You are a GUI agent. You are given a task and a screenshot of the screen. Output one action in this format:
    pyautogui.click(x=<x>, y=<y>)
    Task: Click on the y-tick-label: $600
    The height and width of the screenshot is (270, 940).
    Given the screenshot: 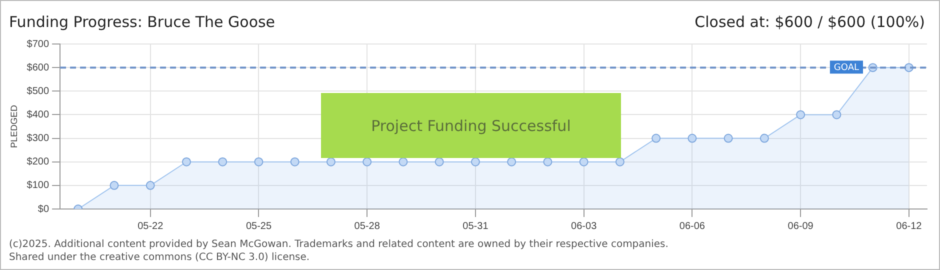 What is the action you would take?
    pyautogui.click(x=38, y=68)
    